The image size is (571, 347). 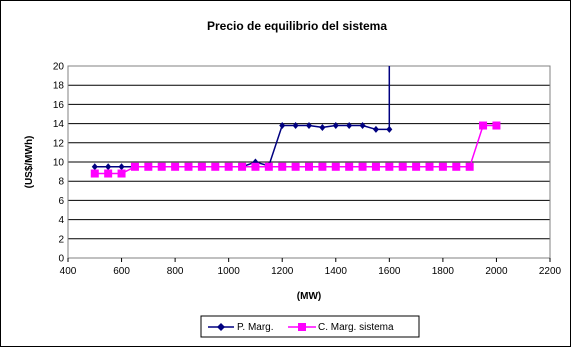 What do you see at coordinates (550, 271) in the screenshot?
I see `x-tick-label: 2200` at bounding box center [550, 271].